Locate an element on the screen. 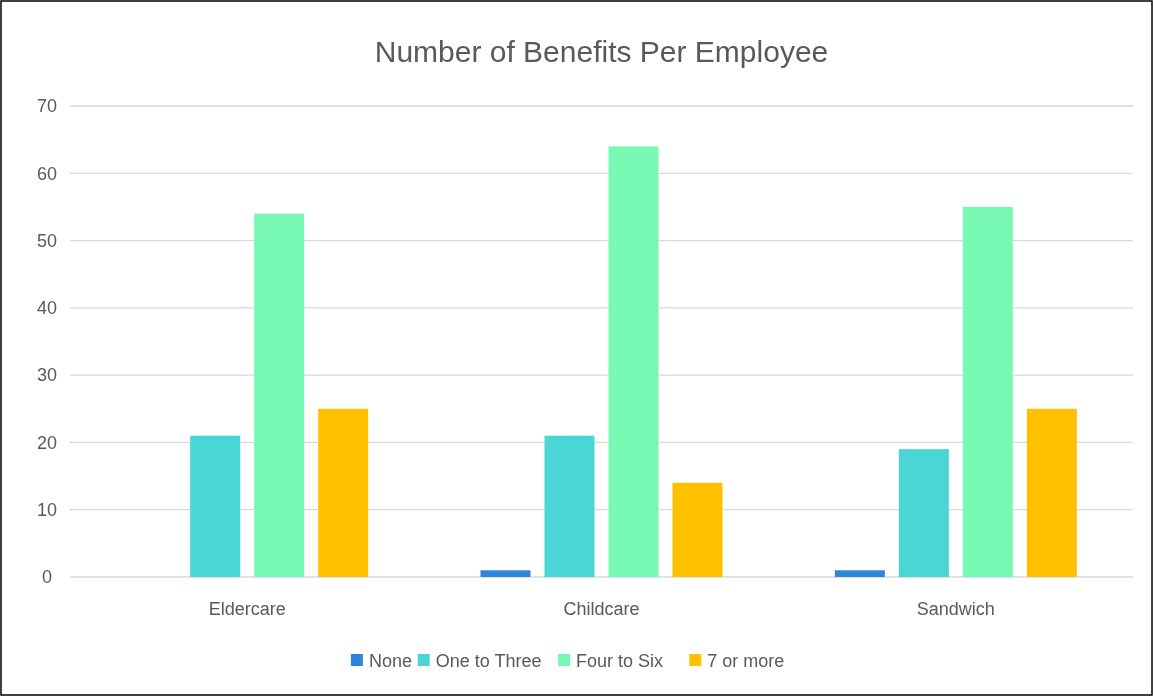 This screenshot has height=696, width=1153. y-tick-label: 20 is located at coordinates (47, 442).